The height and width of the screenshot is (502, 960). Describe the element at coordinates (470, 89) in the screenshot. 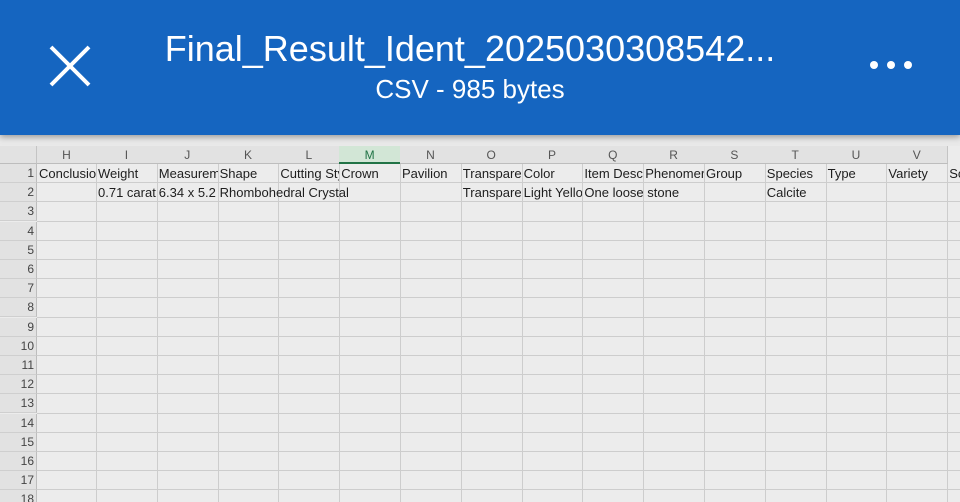

I see `file-subtitle: CSV - 985 bytes` at that location.